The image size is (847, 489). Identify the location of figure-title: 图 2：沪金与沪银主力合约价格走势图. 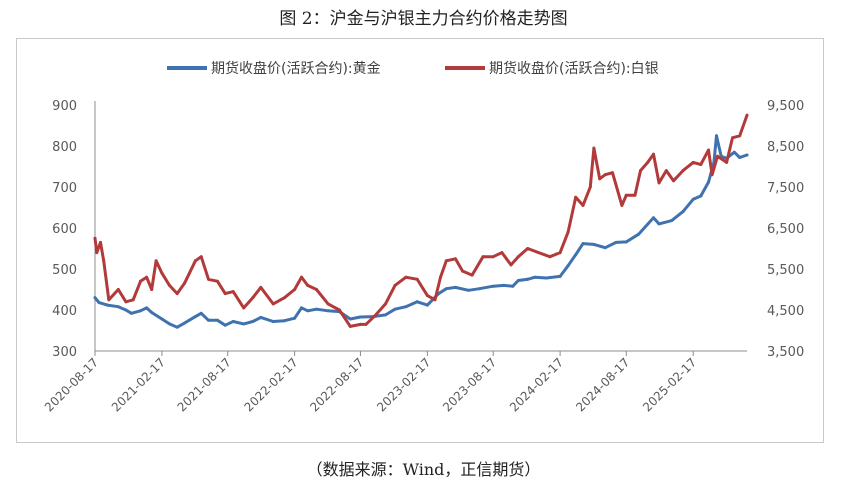
(423, 19).